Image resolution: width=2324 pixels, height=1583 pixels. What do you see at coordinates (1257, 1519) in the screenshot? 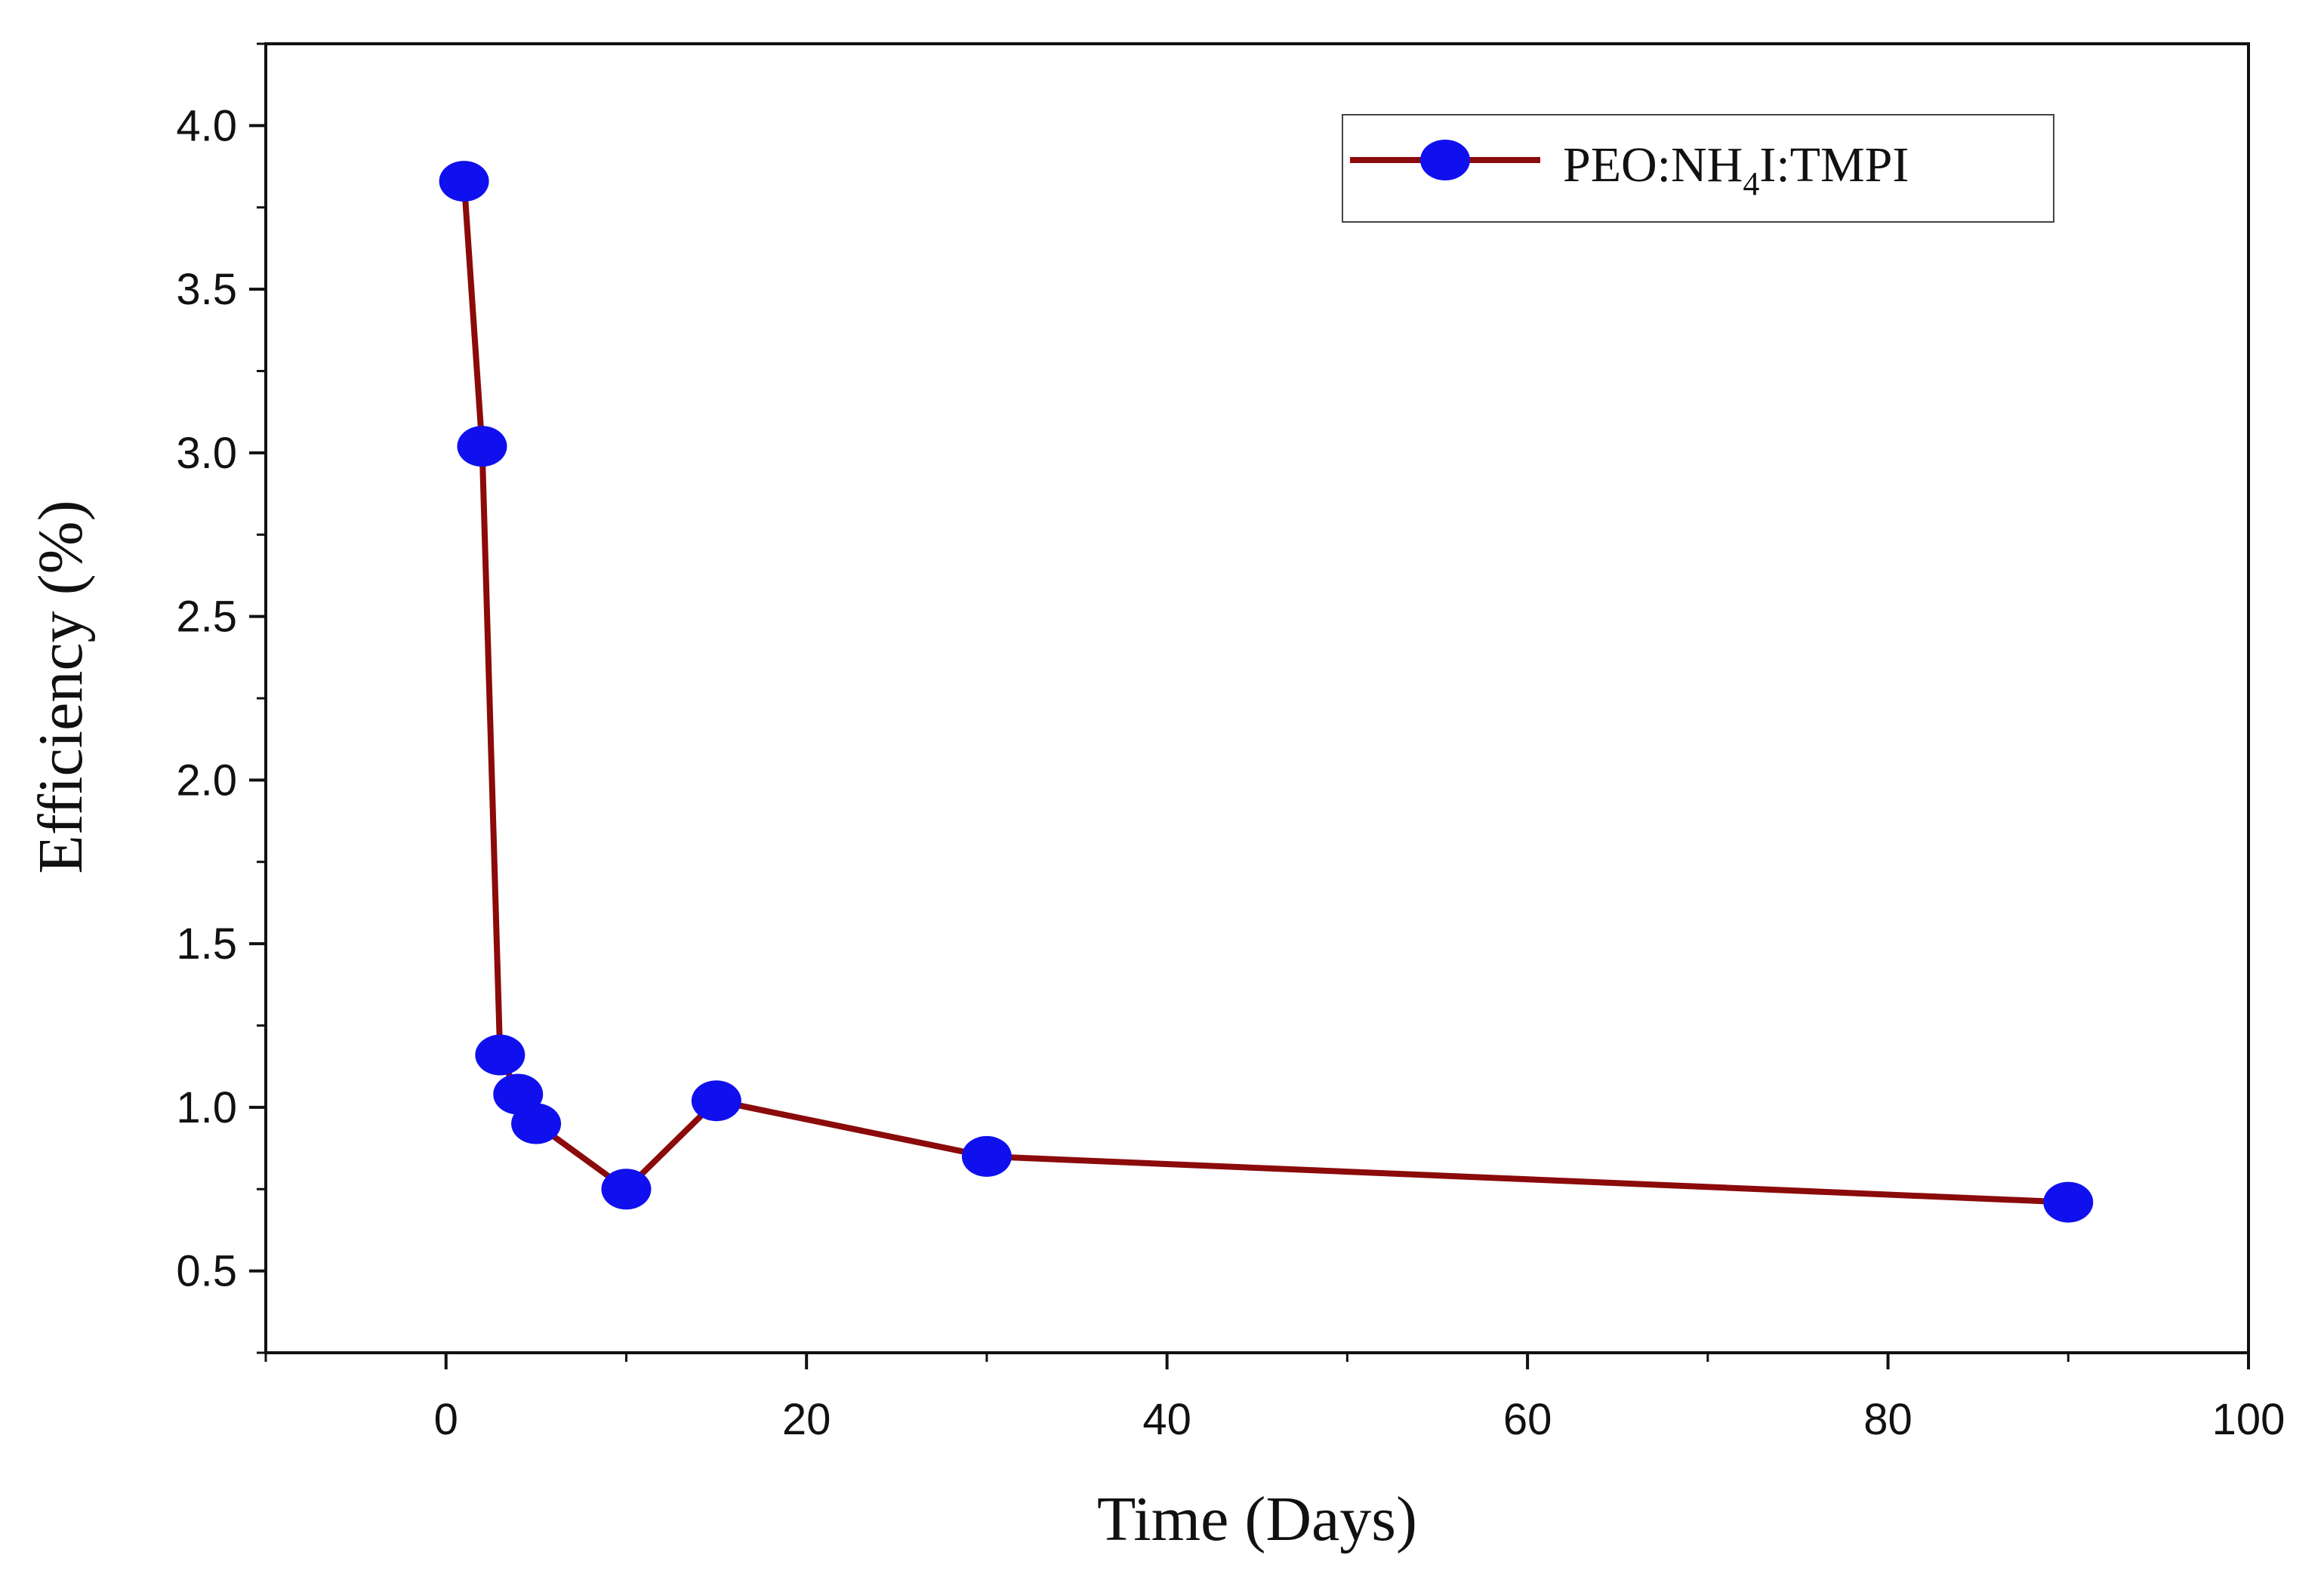
I see `x-axis-title: Time (Days)` at bounding box center [1257, 1519].